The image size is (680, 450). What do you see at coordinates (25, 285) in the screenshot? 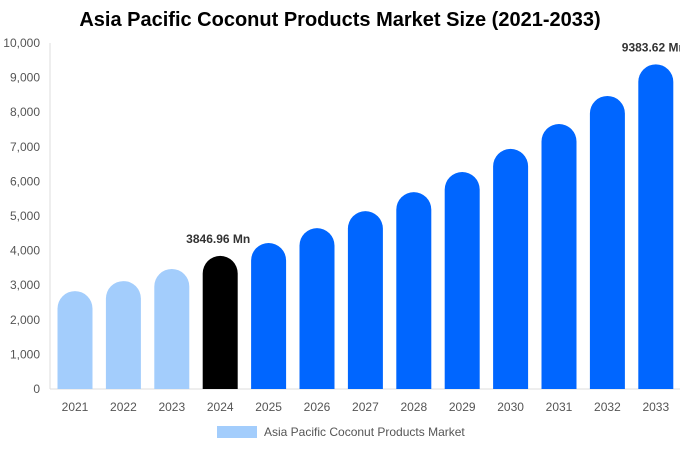
I see `y-tick-label: 3,000` at bounding box center [25, 285].